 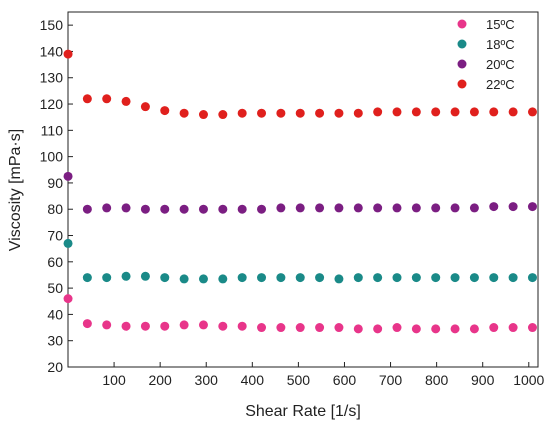 I want to click on legend-label: 22ºC, so click(x=500, y=84).